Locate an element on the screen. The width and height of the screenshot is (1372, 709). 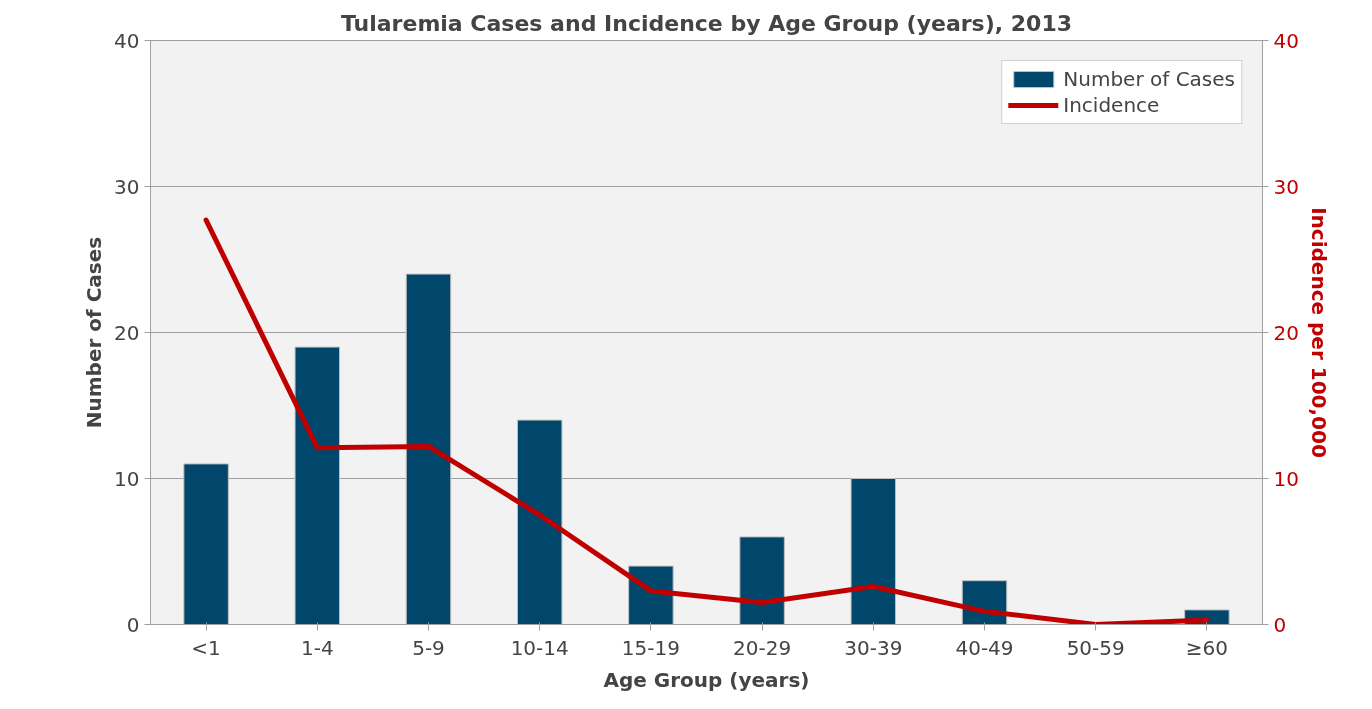
legend-label: Incidence is located at coordinates (1111, 105).